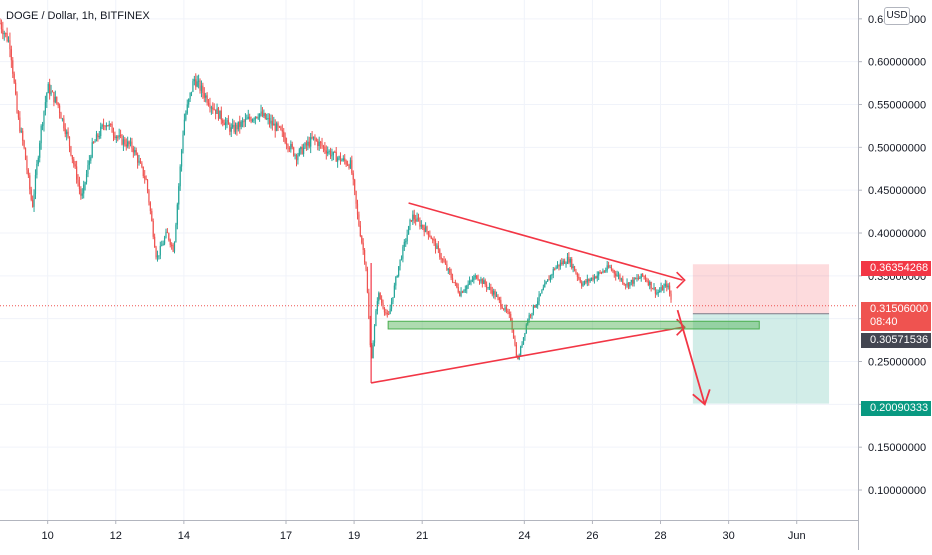 The height and width of the screenshot is (555, 932). I want to click on upper-arrowhead, so click(681, 280).